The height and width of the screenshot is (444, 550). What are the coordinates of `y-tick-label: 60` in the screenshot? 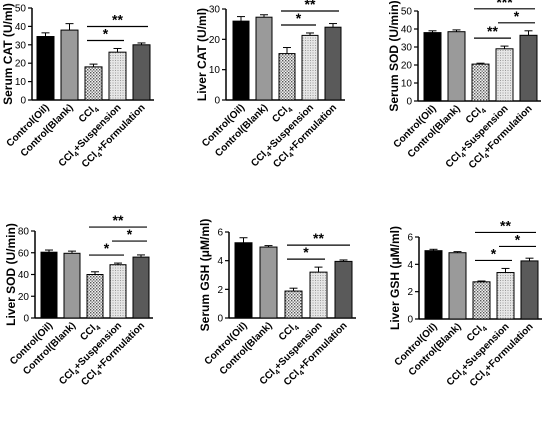 It's located at (24, 253).